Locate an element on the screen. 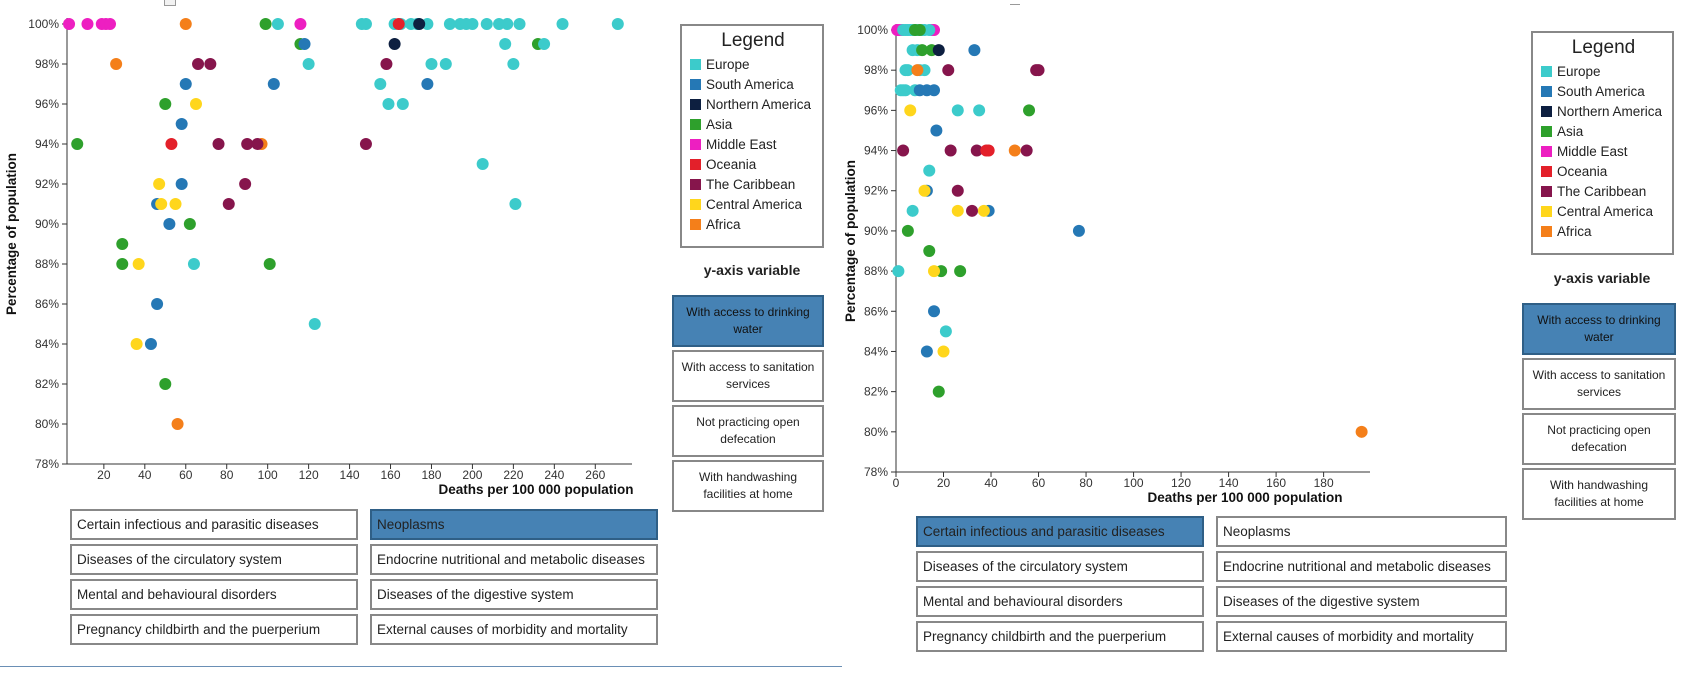  yvar-button-sanitation: With access to sanitation services is located at coordinates (748, 376).